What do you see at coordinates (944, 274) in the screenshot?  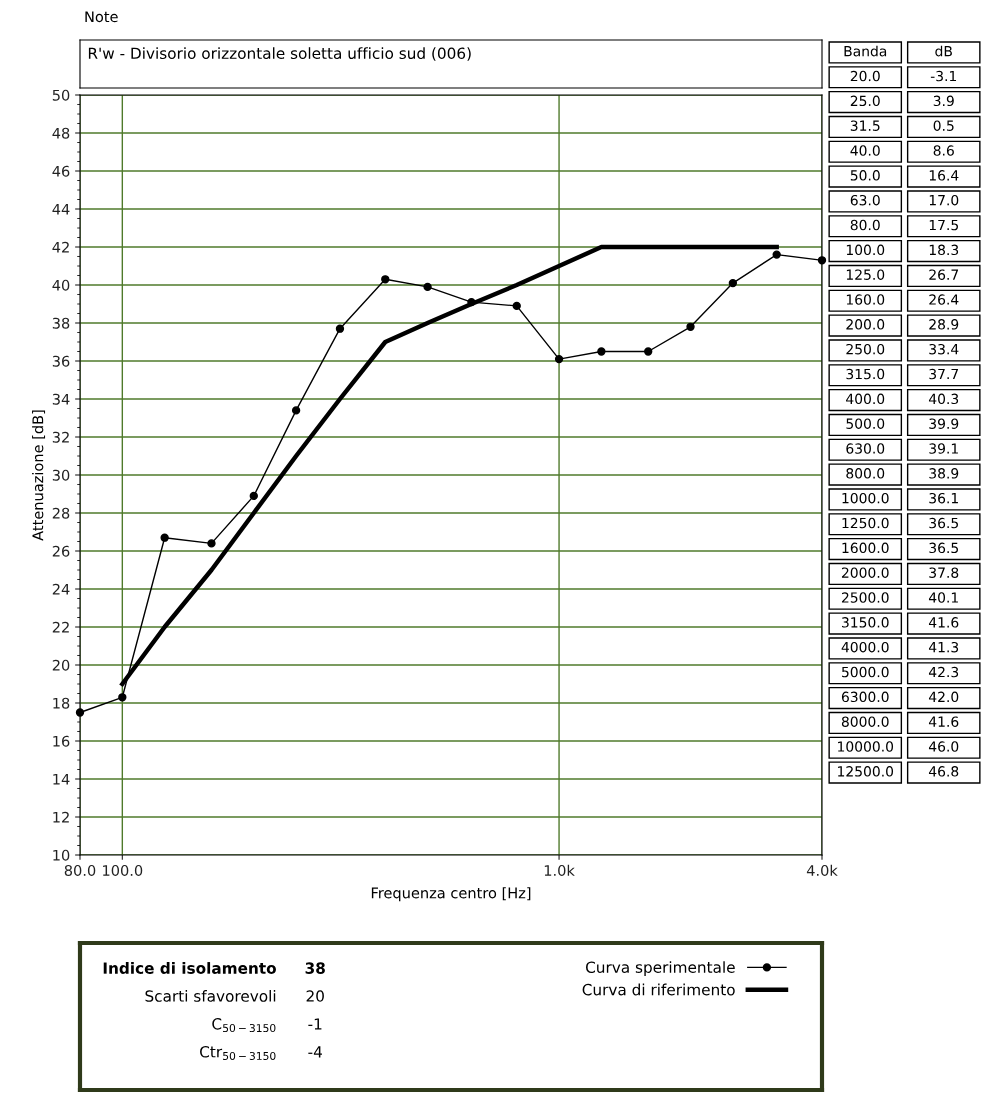 I see `text: 26.7` at bounding box center [944, 274].